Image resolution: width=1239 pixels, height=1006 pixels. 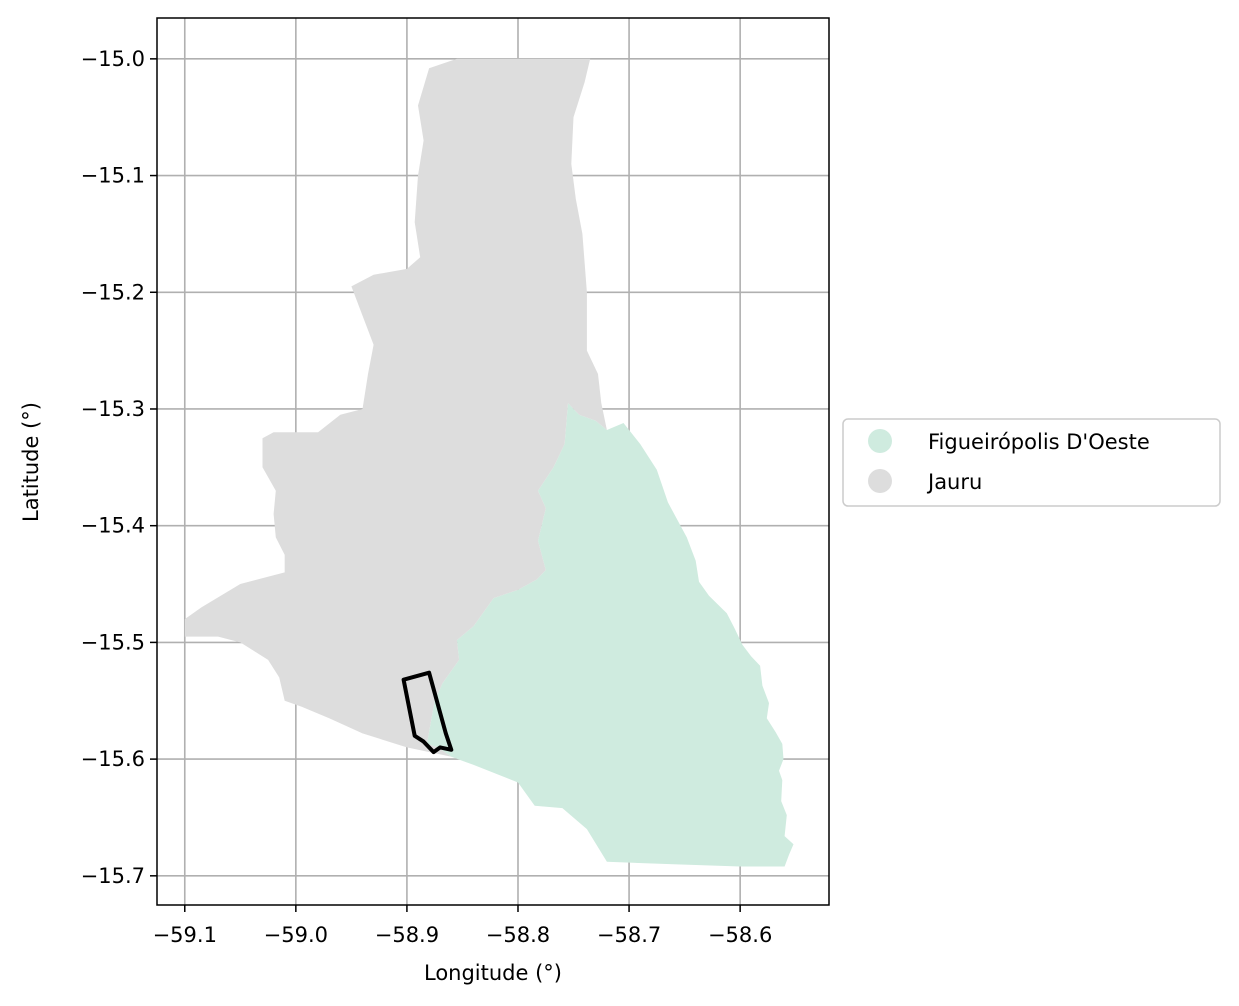 I want to click on legend-swatch-jauru, so click(x=880, y=481).